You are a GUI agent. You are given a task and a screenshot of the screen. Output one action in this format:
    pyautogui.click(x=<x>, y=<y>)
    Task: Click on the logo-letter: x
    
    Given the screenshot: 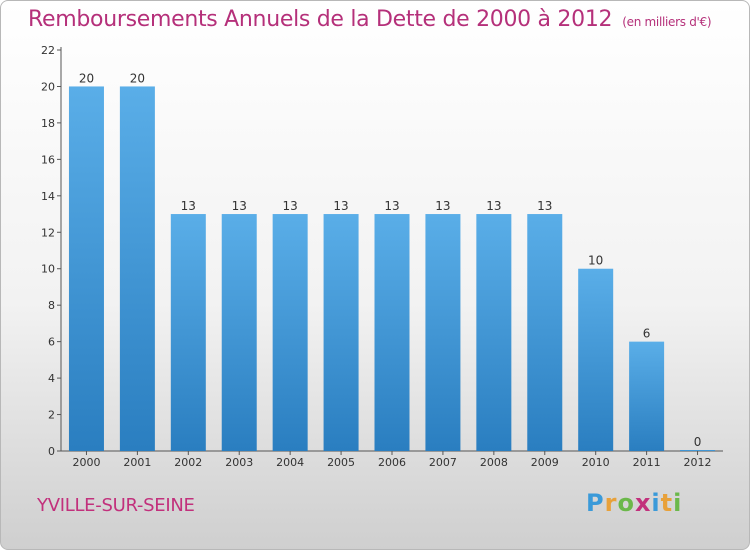 What is the action you would take?
    pyautogui.click(x=643, y=503)
    